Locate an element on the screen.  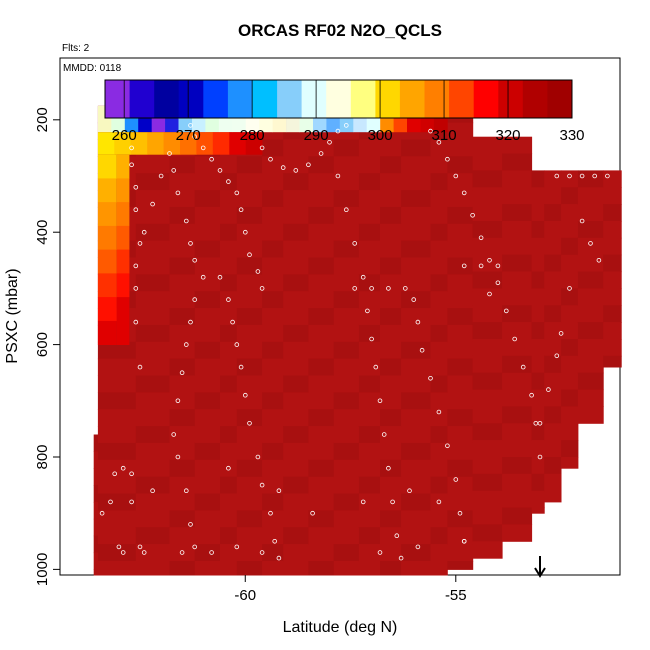
y-axis-label: PSXC (mbar) is located at coordinates (12, 315).